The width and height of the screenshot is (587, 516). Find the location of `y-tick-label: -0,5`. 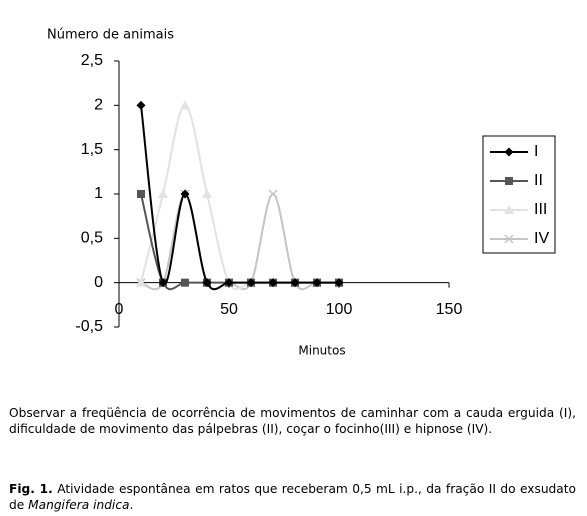

y-tick-label: -0,5 is located at coordinates (89, 326).